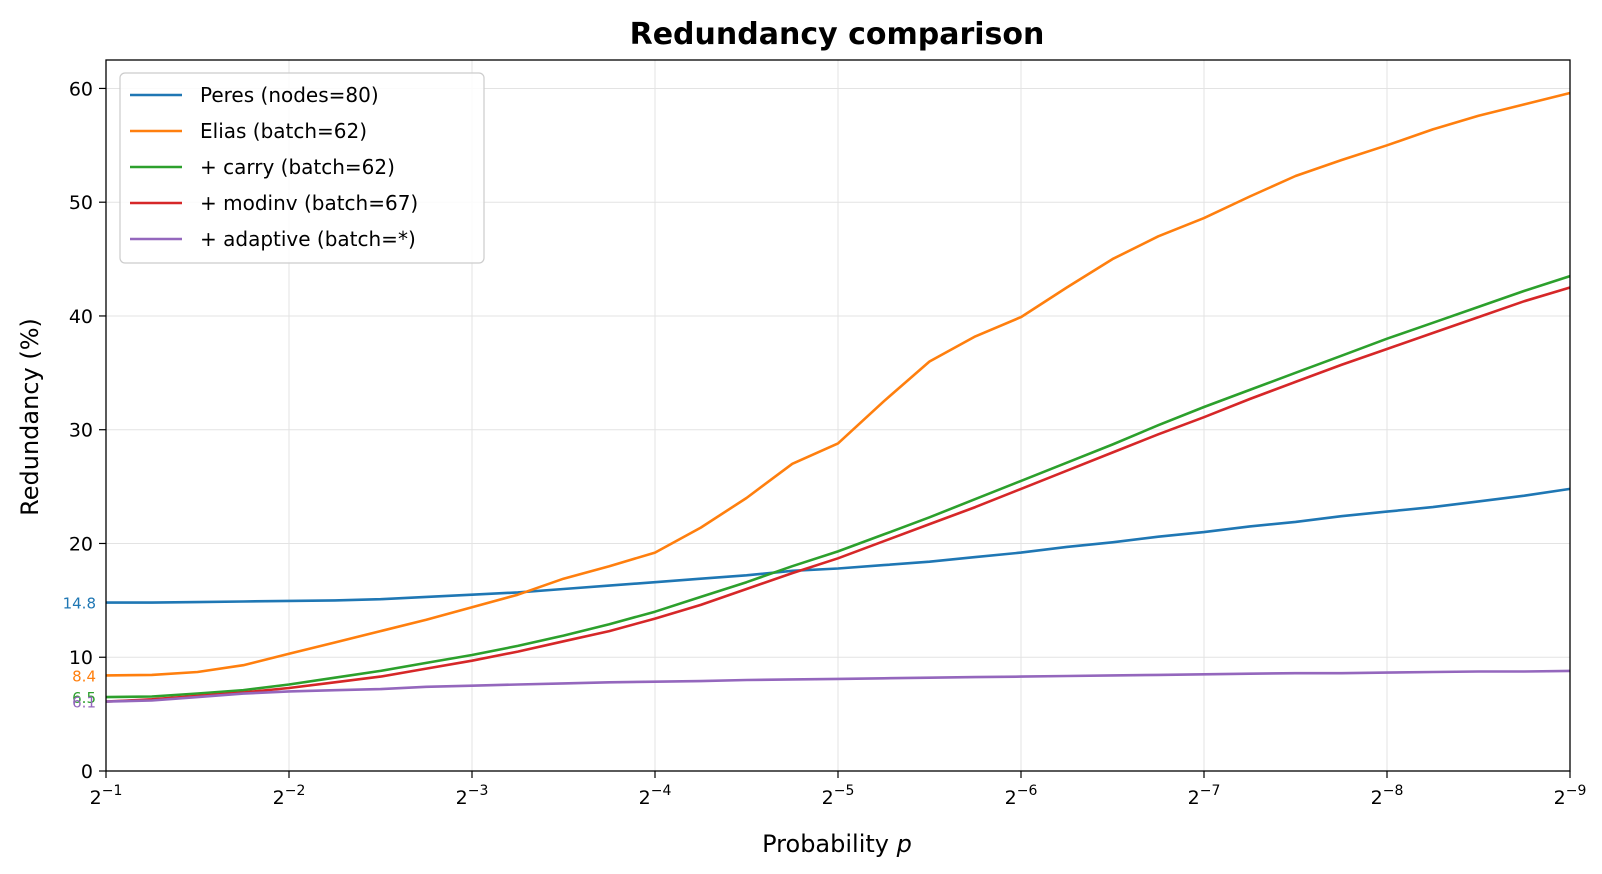 The width and height of the screenshot is (1602, 874). What do you see at coordinates (289, 796) in the screenshot?
I see `x-tick-label: 2−2` at bounding box center [289, 796].